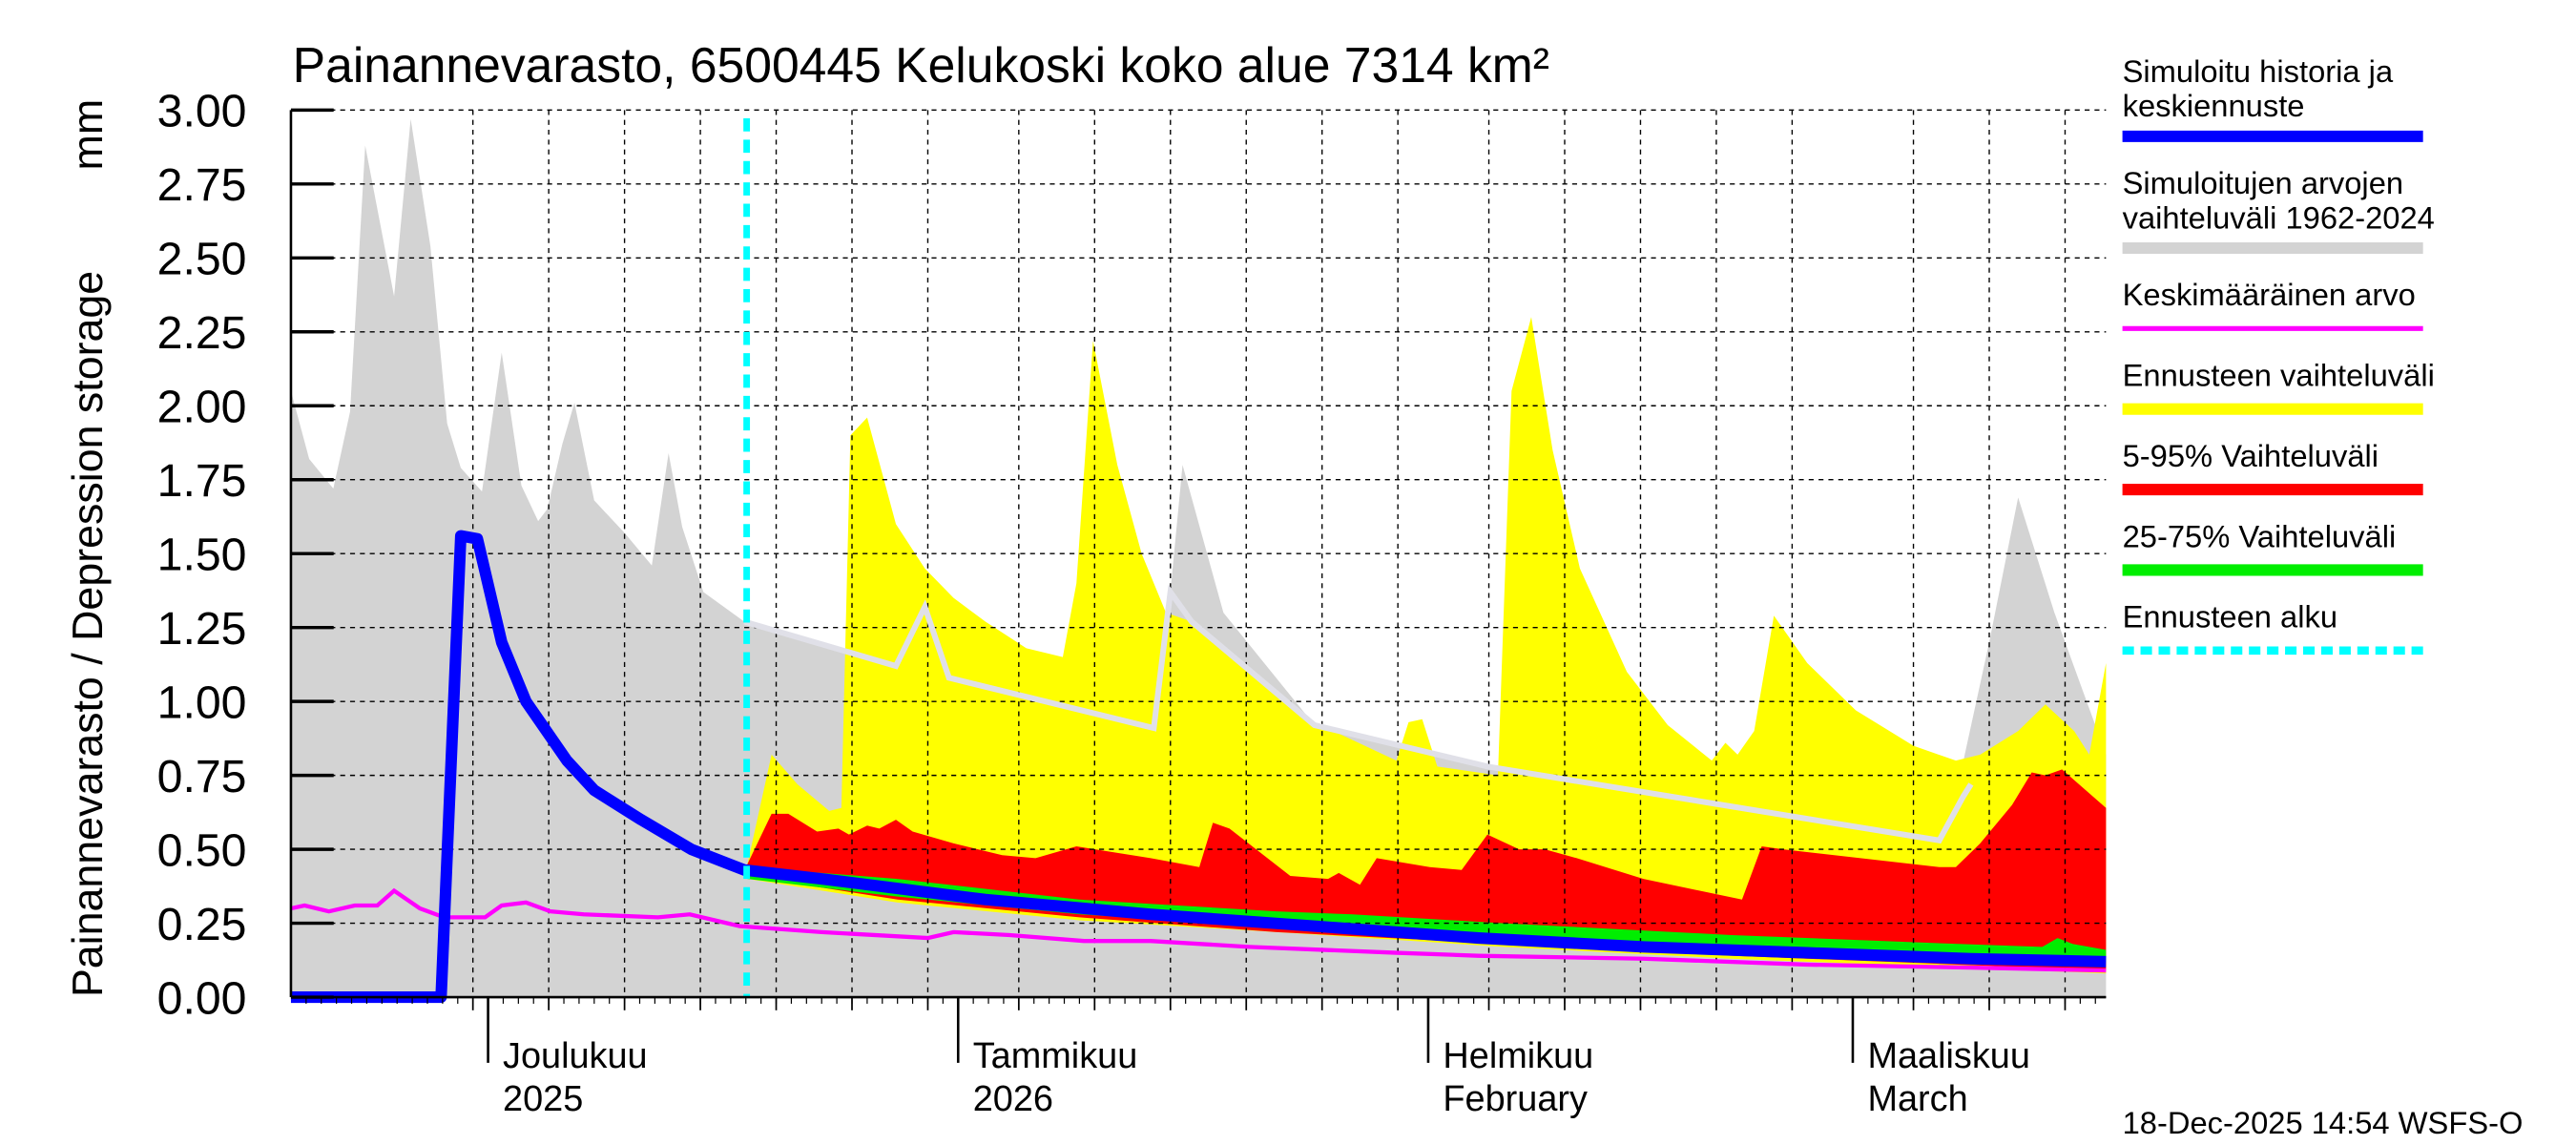 Image resolution: width=2576 pixels, height=1145 pixels. I want to click on hist-line, so click(1358, 714).